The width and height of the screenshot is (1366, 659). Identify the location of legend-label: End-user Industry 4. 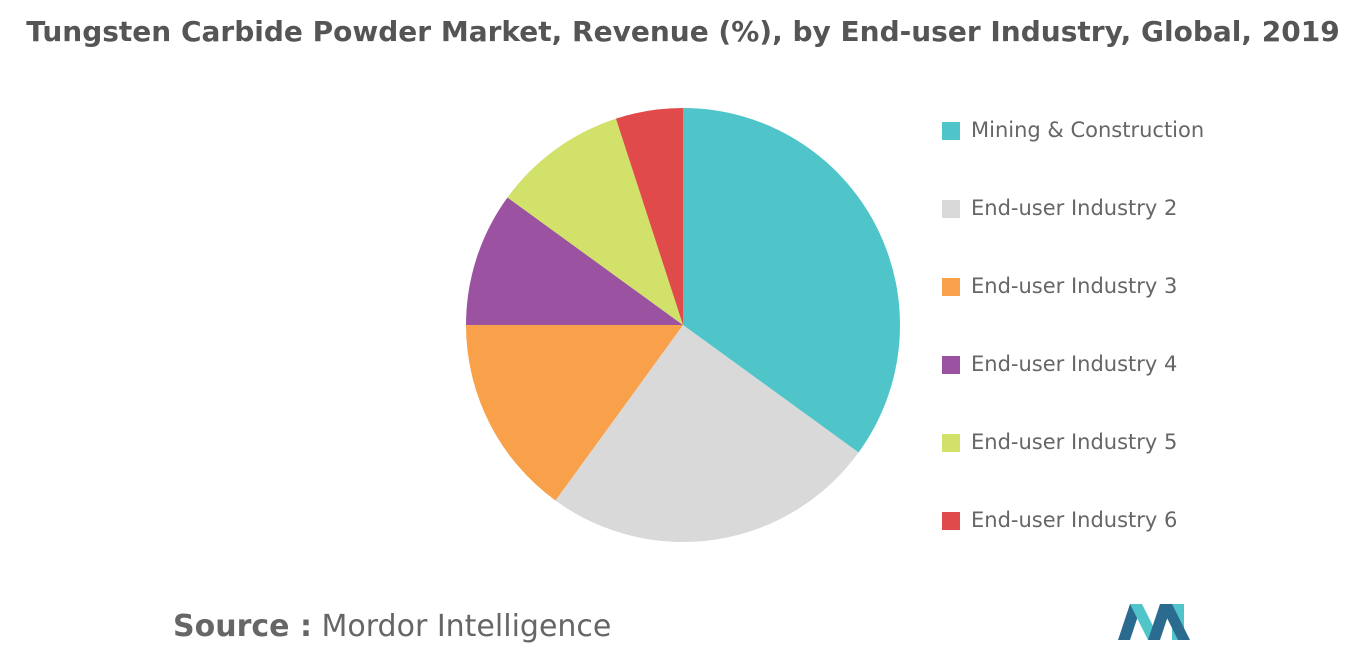
(1074, 364).